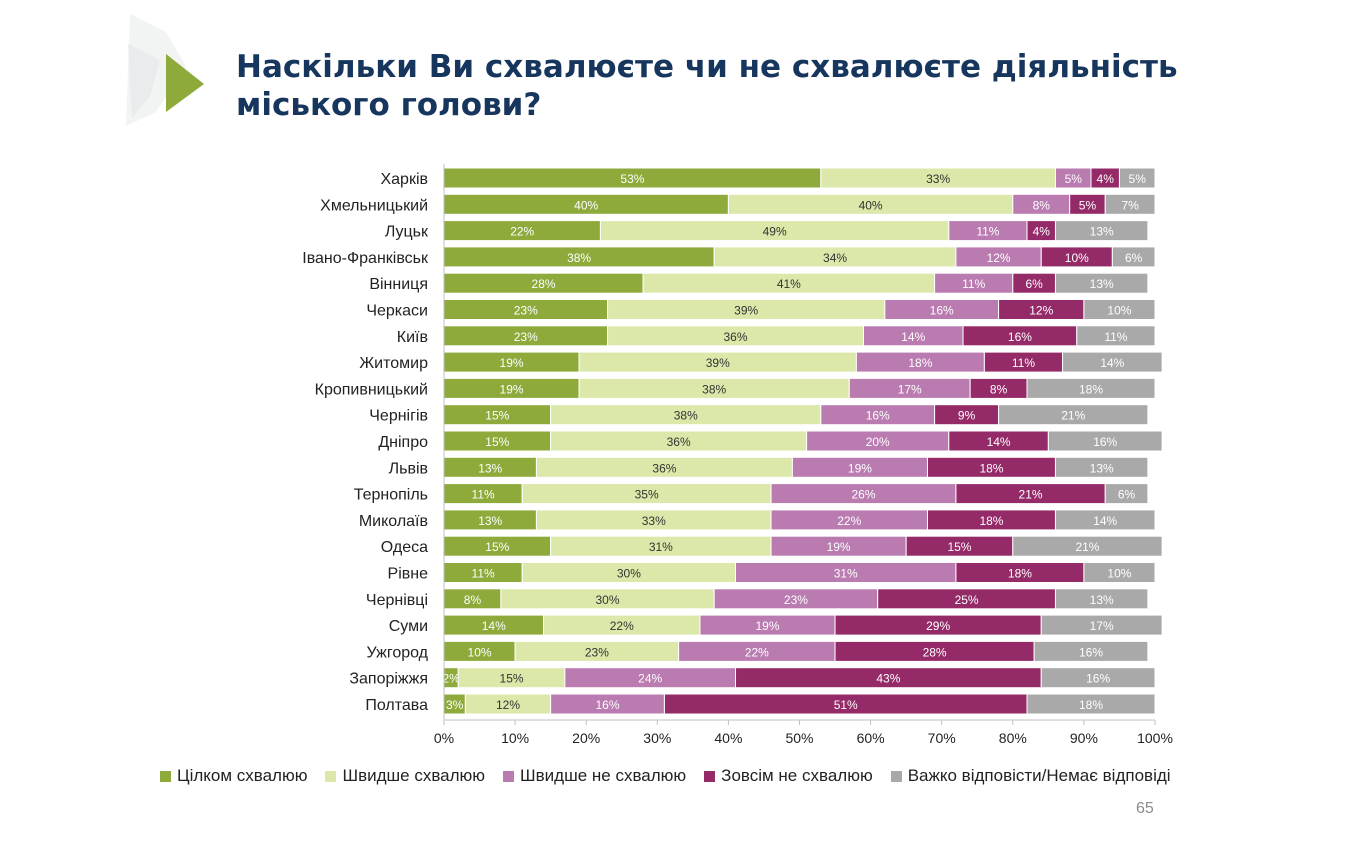  Describe the element at coordinates (632, 179) in the screenshot. I see `data-label: 53%` at that location.